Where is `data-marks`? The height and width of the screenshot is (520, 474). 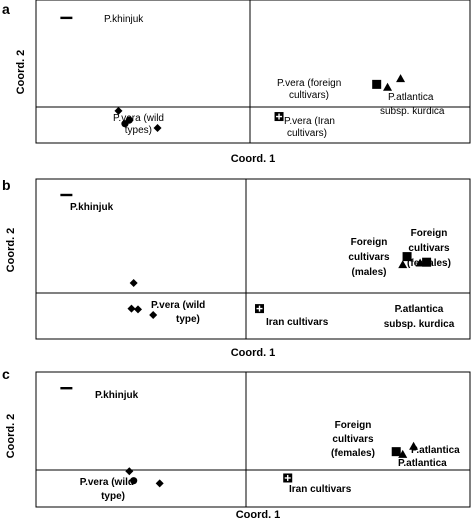
data-marks is located at coordinates (239, 437).